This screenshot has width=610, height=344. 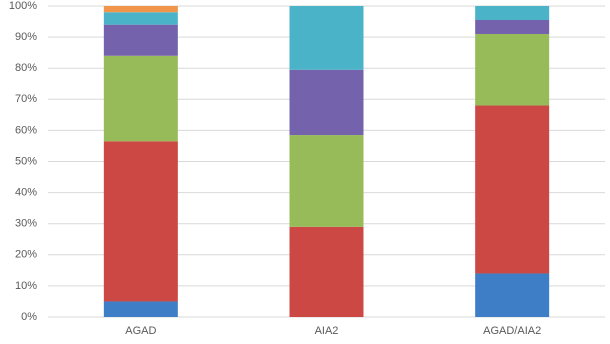 I want to click on y-tick-label: 20%, so click(x=26, y=255).